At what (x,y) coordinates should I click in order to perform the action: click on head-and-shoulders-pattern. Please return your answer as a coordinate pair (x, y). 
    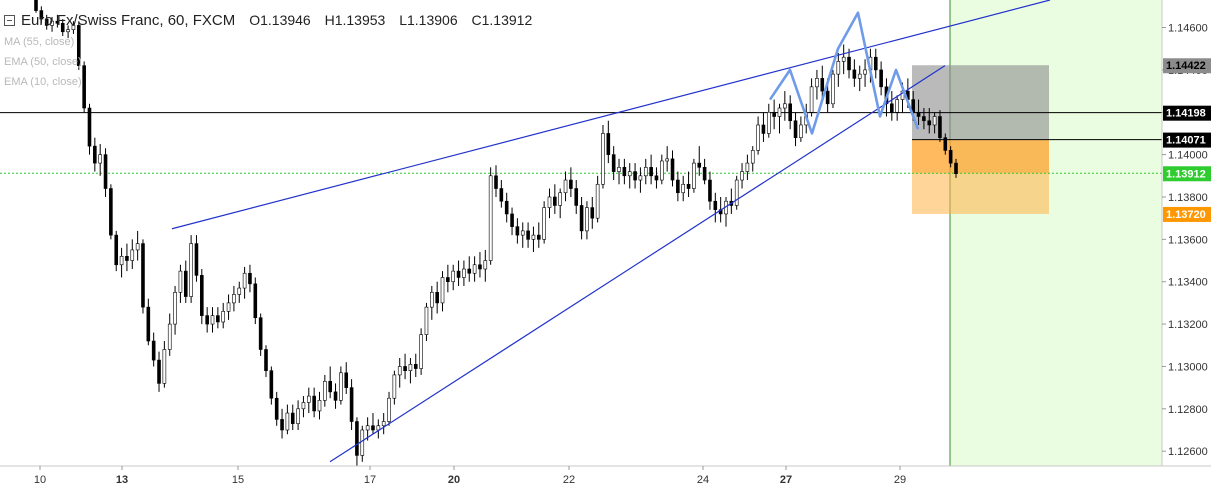
    Looking at the image, I should click on (844, 73).